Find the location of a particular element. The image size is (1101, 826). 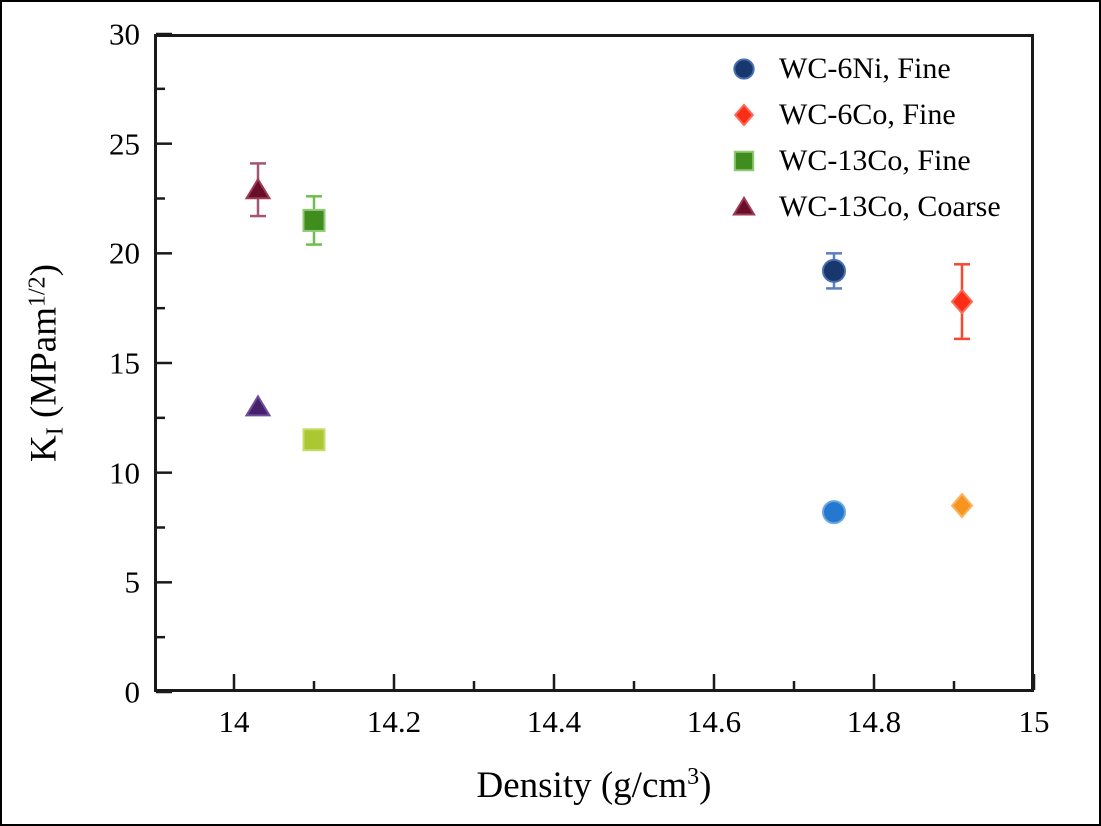

x-tick-label: 14.8 is located at coordinates (874, 721).